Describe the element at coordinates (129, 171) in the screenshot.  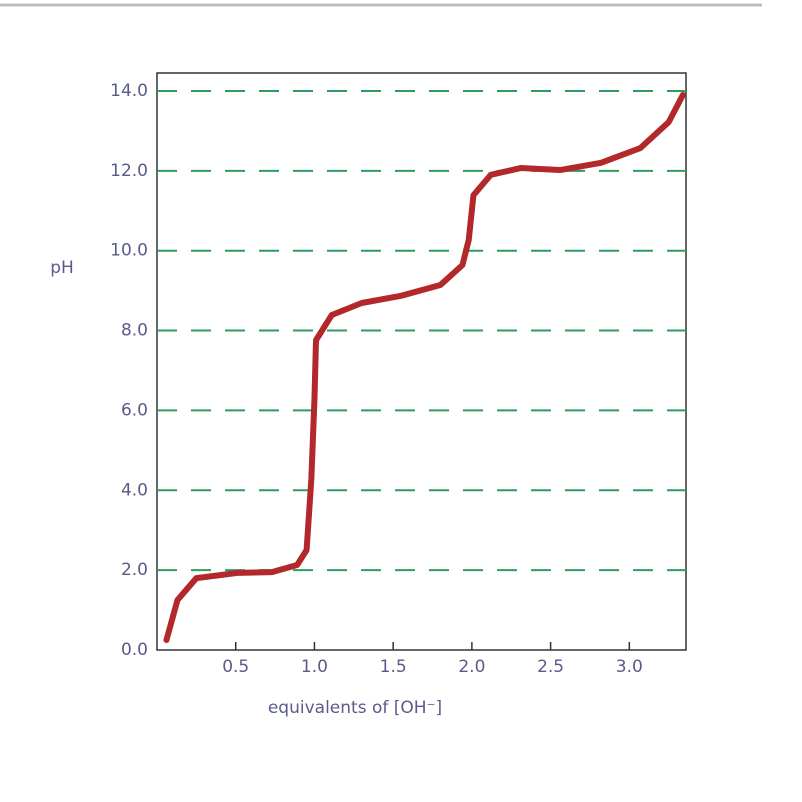
I see `y-tick-label: 12.0` at that location.